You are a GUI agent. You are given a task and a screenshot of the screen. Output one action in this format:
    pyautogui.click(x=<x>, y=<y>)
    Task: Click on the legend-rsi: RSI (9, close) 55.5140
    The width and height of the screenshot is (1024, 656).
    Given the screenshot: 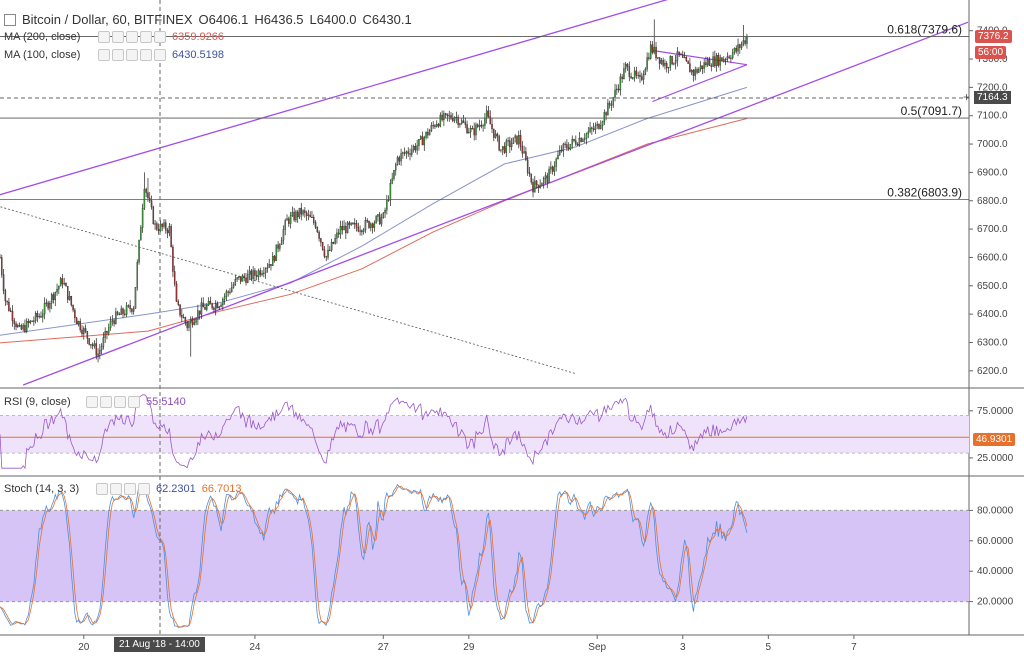 What is the action you would take?
    pyautogui.click(x=95, y=402)
    